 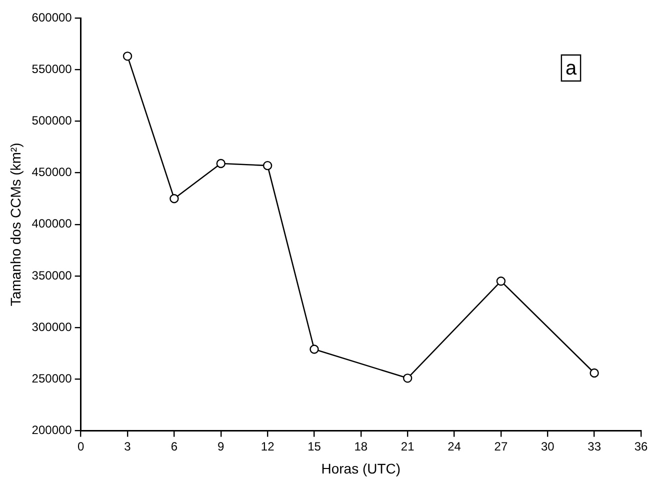 I want to click on x-tick-label: 36, so click(x=641, y=446).